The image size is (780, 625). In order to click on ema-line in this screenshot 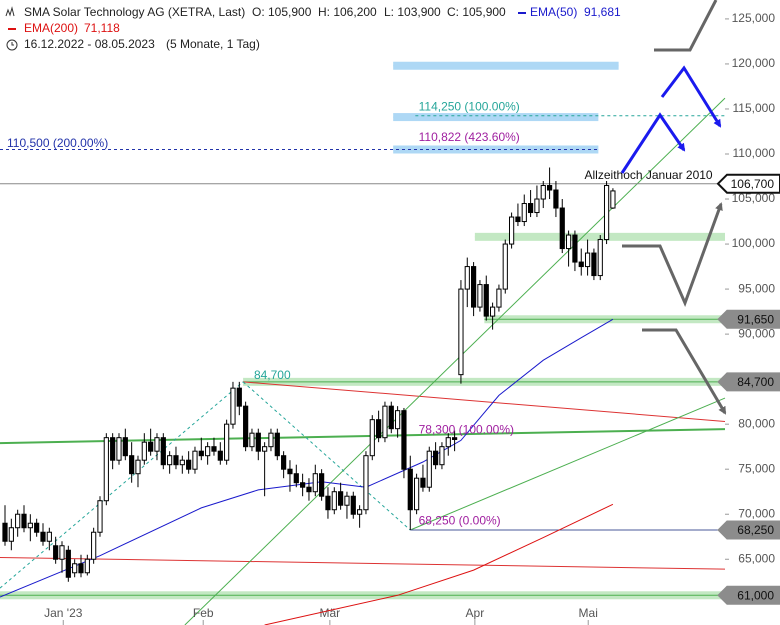, I will do `click(439, 564)`.